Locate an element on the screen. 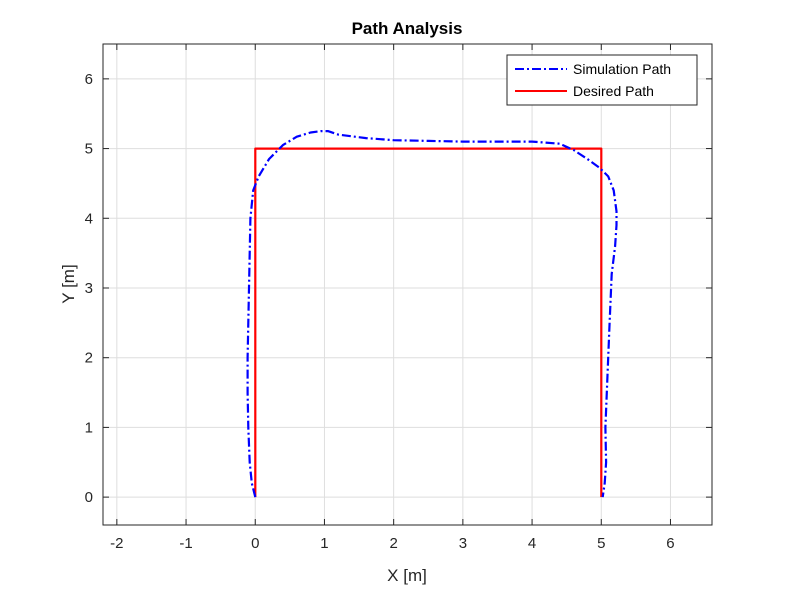 The width and height of the screenshot is (787, 596). y-tick-label: 1 is located at coordinates (89, 427).